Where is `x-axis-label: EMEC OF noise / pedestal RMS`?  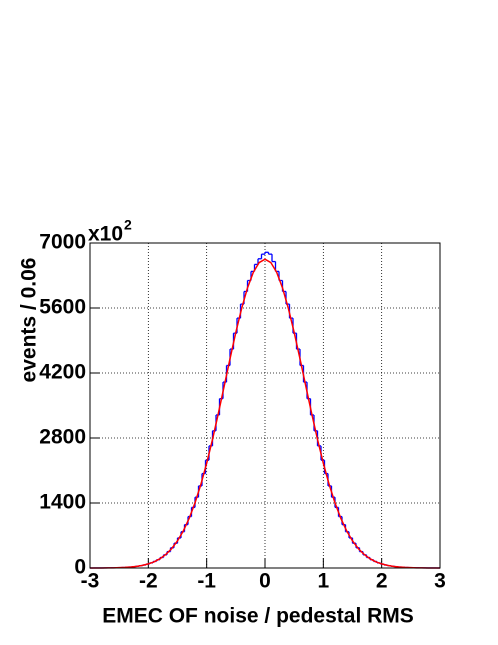 x-axis-label: EMEC OF noise / pedestal RMS is located at coordinates (258, 616).